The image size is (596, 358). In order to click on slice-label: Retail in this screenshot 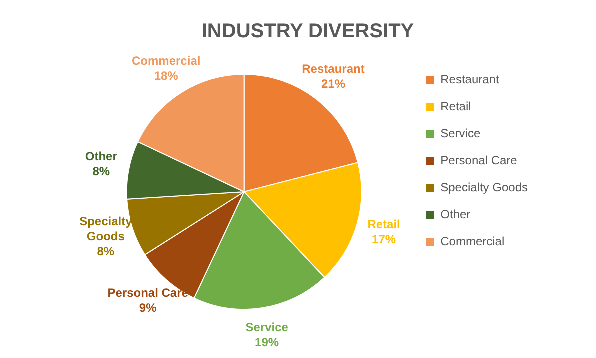, I will do `click(384, 224)`.